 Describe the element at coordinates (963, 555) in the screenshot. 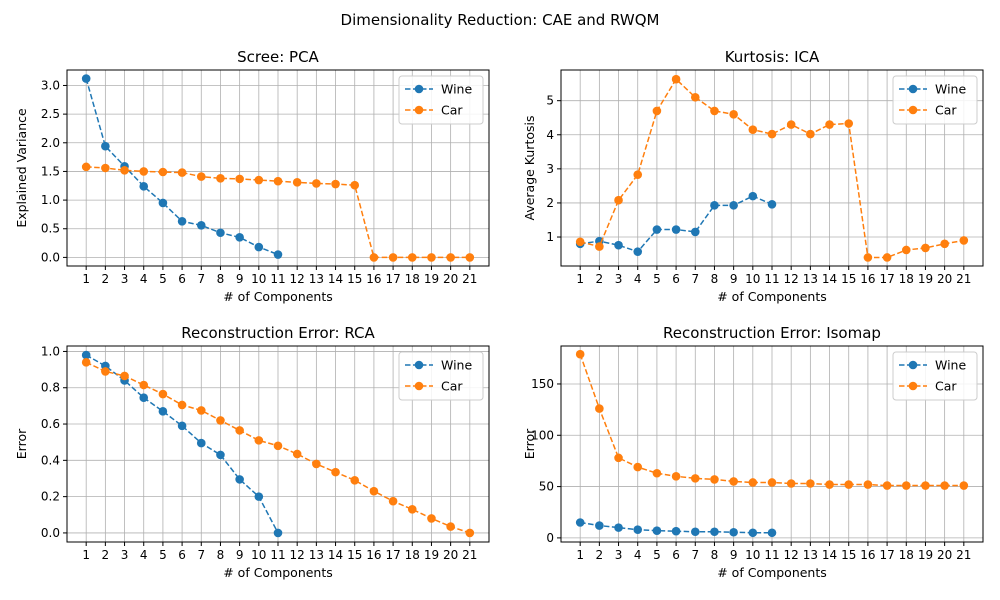

I see `x-tick-label: 21` at that location.